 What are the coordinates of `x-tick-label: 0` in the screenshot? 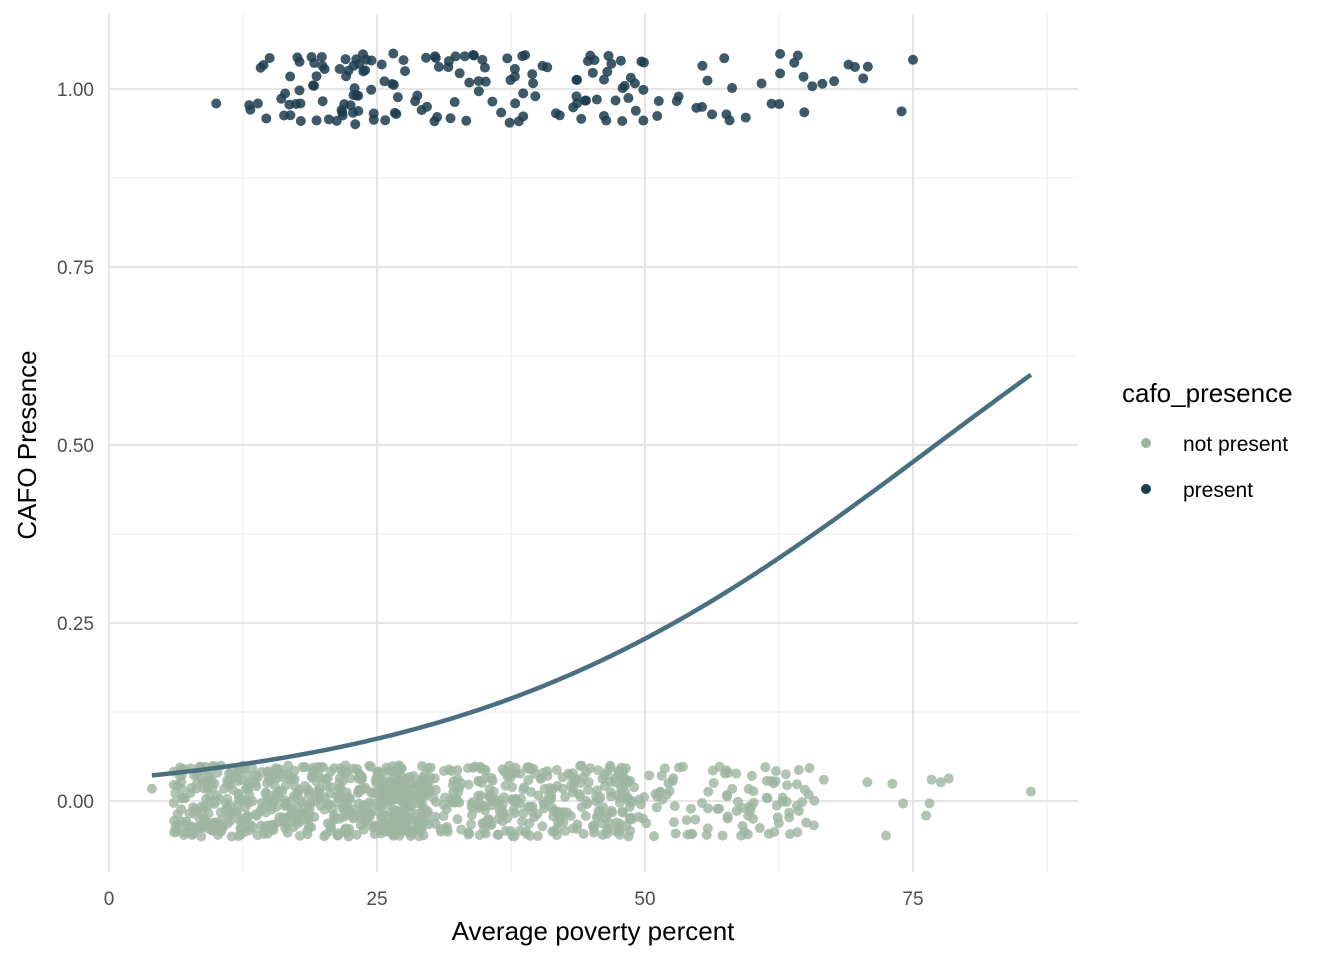 It's located at (109, 899).